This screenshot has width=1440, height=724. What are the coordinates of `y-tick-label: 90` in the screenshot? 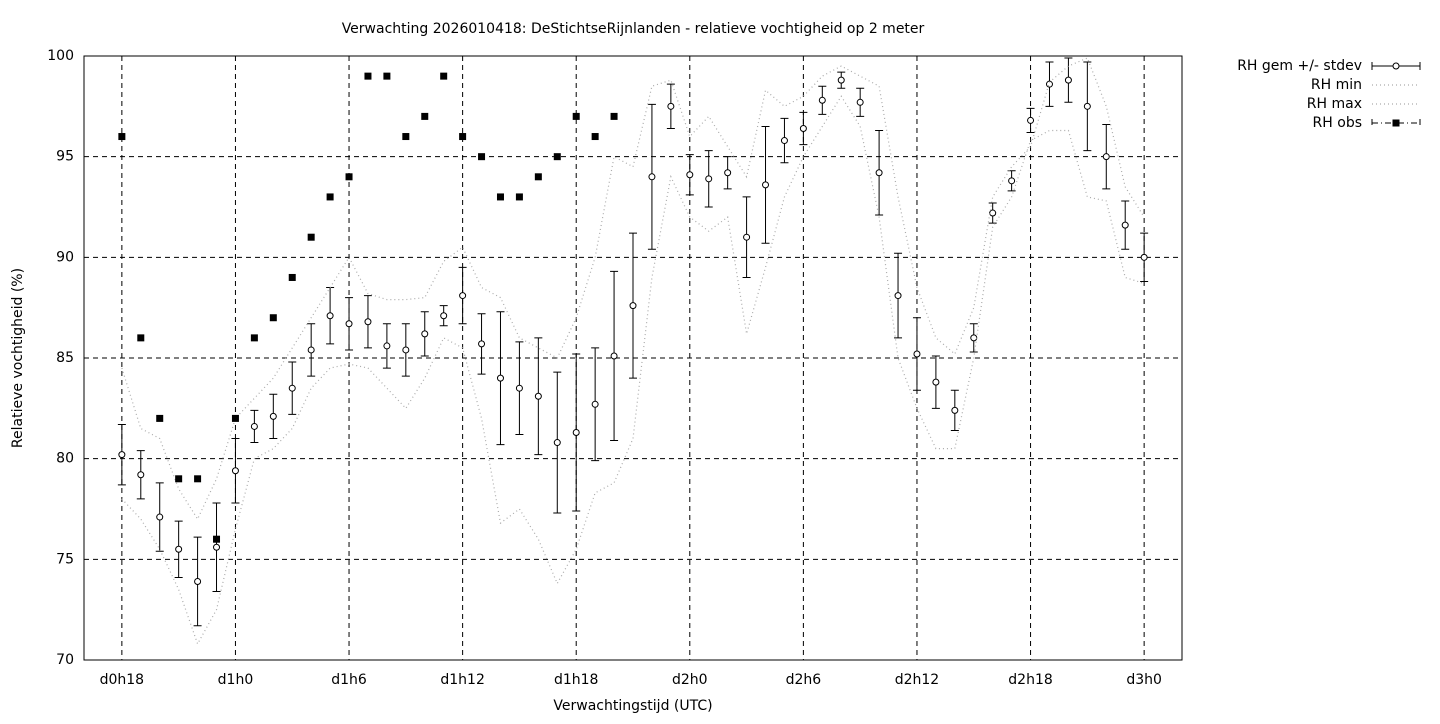 It's located at (65, 257).